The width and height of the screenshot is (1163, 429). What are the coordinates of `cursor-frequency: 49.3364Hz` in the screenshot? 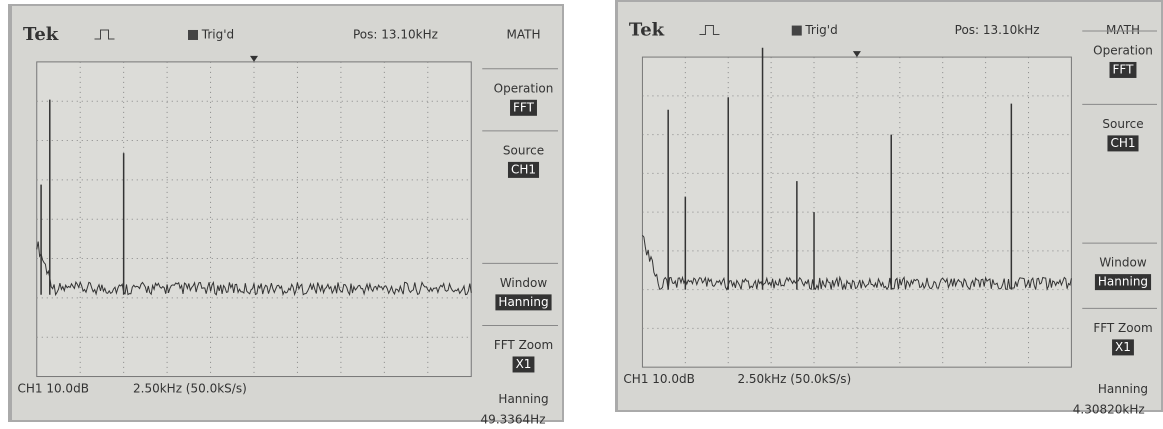 It's located at (513, 419).